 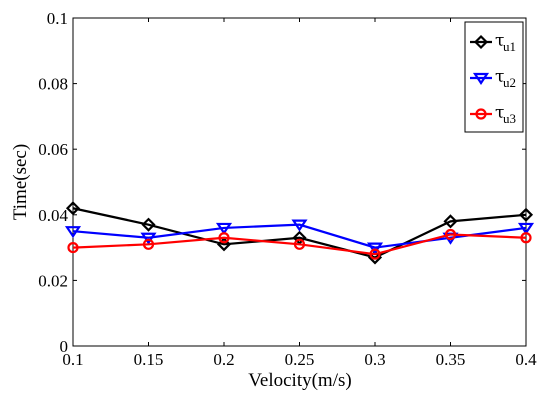 I want to click on y-tick-label: 0.02, so click(x=53, y=280).